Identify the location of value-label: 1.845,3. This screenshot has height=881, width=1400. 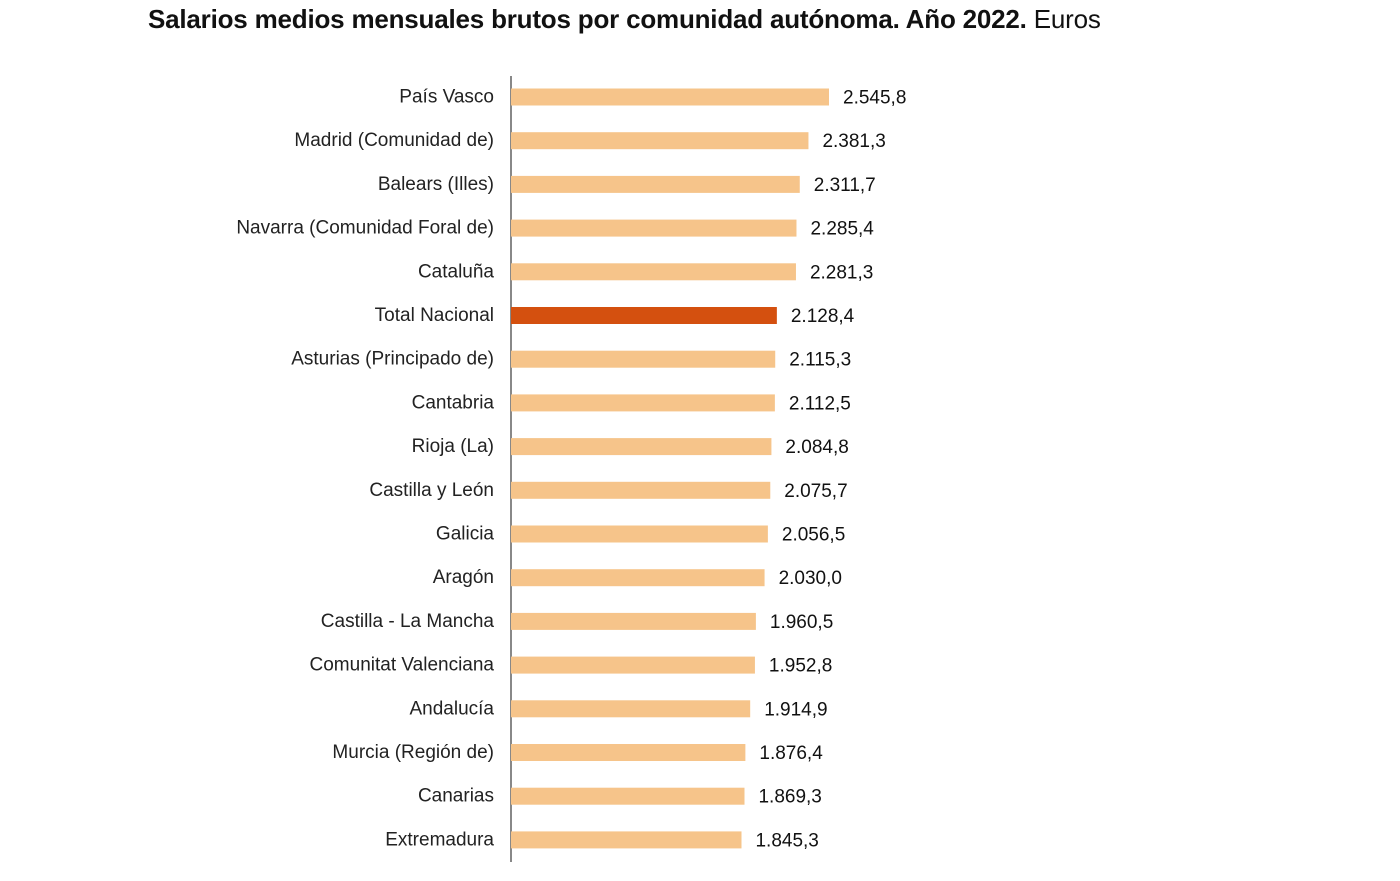
(786, 840).